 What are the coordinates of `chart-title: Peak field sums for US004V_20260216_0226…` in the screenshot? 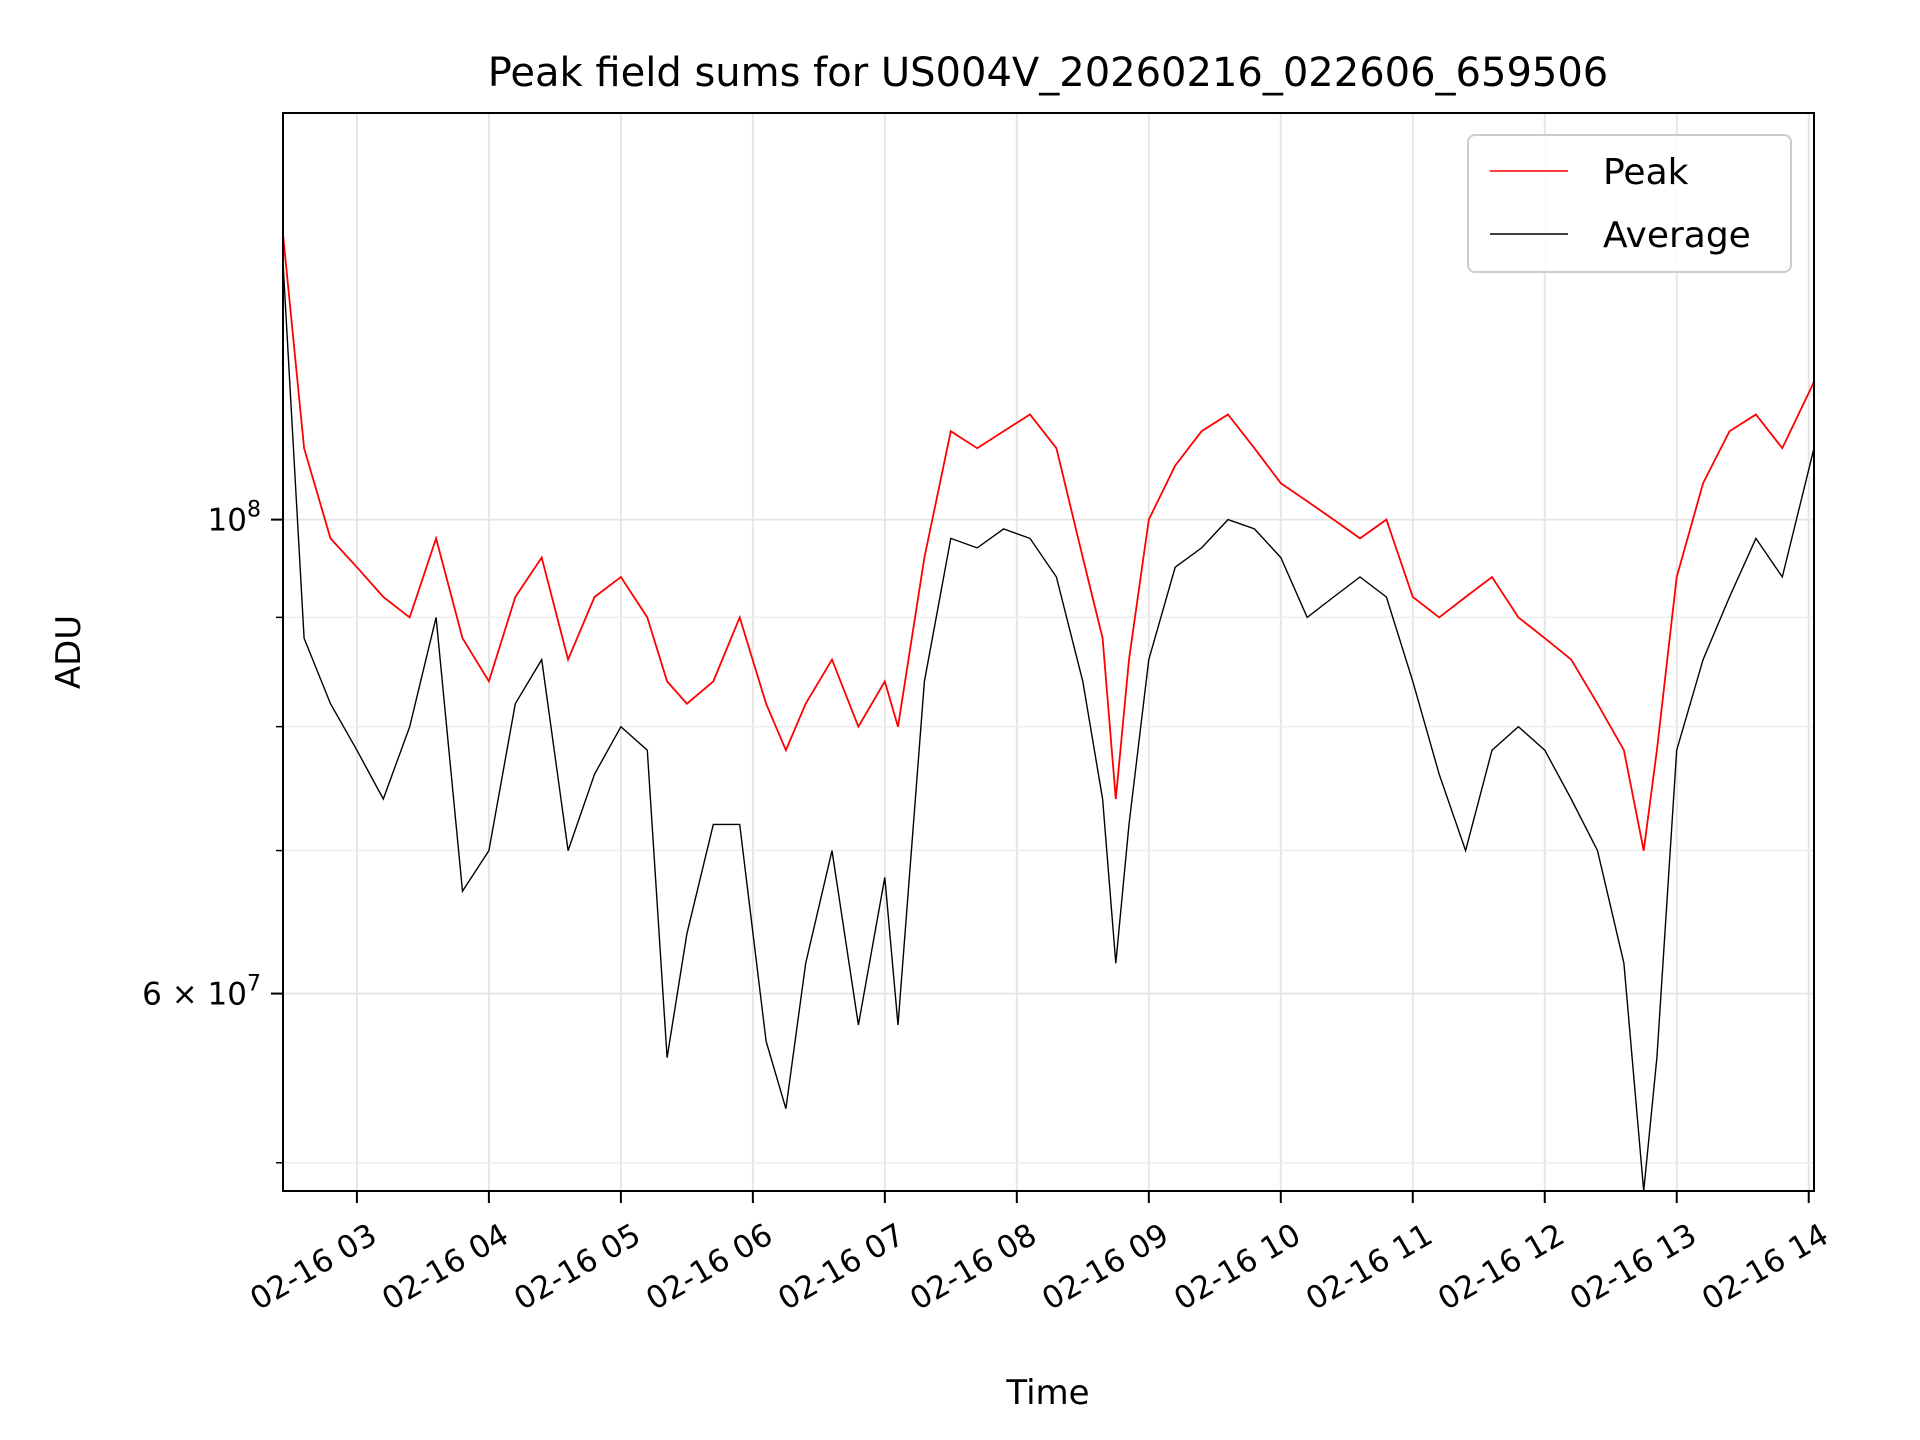 It's located at (1048, 73).